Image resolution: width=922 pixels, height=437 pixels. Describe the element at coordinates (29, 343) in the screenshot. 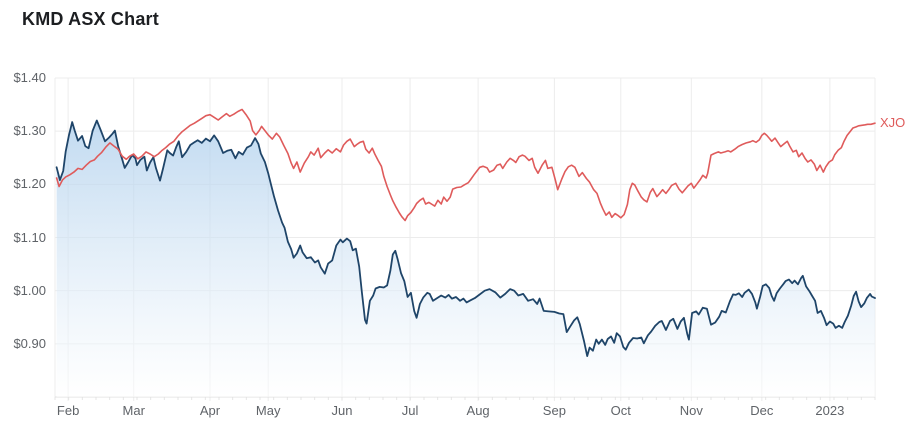

I see `y-axis-tick-label: $0.90` at that location.